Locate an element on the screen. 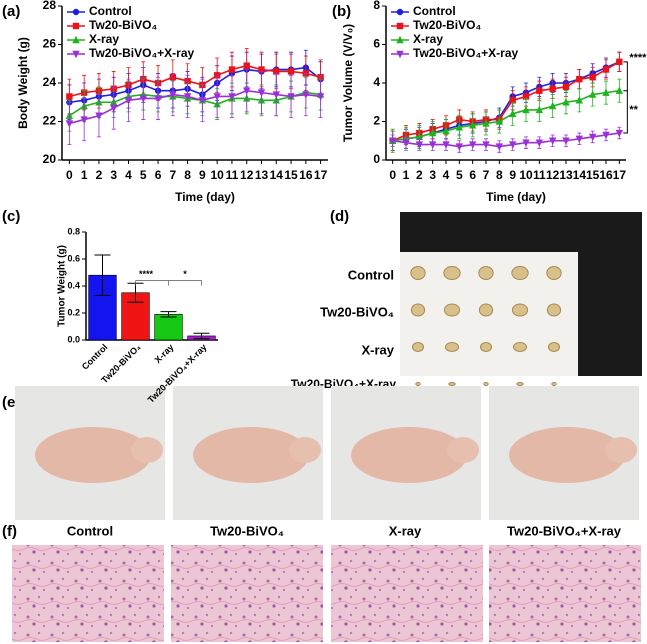 Image resolution: width=647 pixels, height=644 pixels. x-tick-label: 15 is located at coordinates (291, 175).